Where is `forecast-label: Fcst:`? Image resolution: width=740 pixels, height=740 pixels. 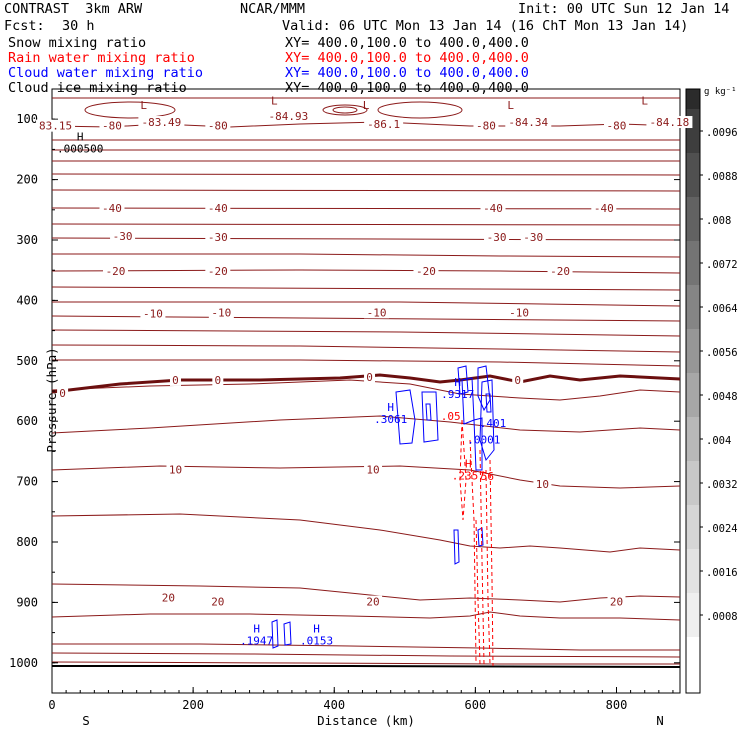 forecast-label: Fcst: is located at coordinates (24, 26).